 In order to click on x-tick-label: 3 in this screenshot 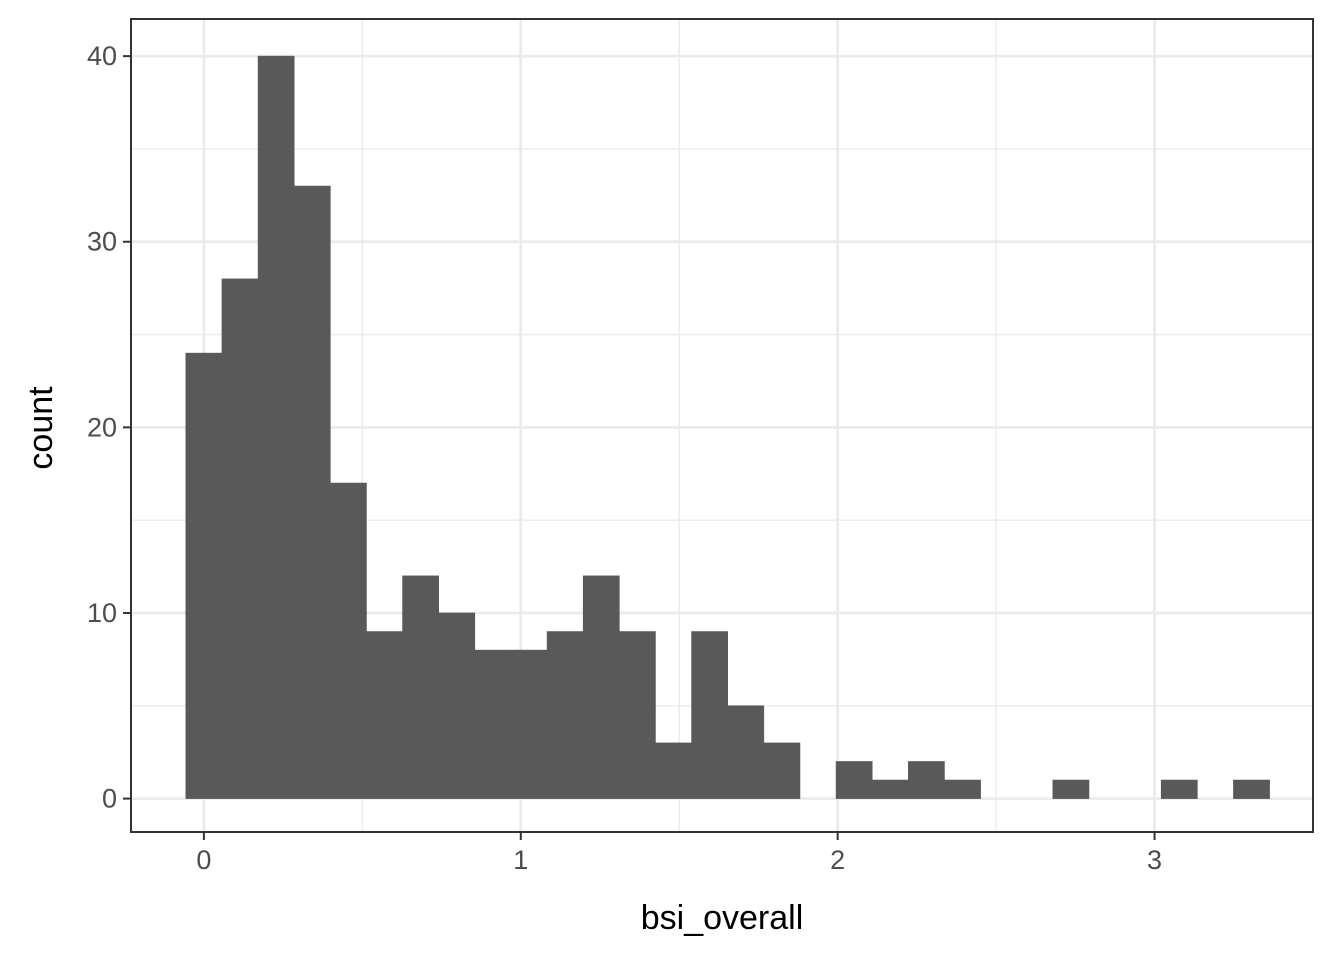, I will do `click(1154, 860)`.